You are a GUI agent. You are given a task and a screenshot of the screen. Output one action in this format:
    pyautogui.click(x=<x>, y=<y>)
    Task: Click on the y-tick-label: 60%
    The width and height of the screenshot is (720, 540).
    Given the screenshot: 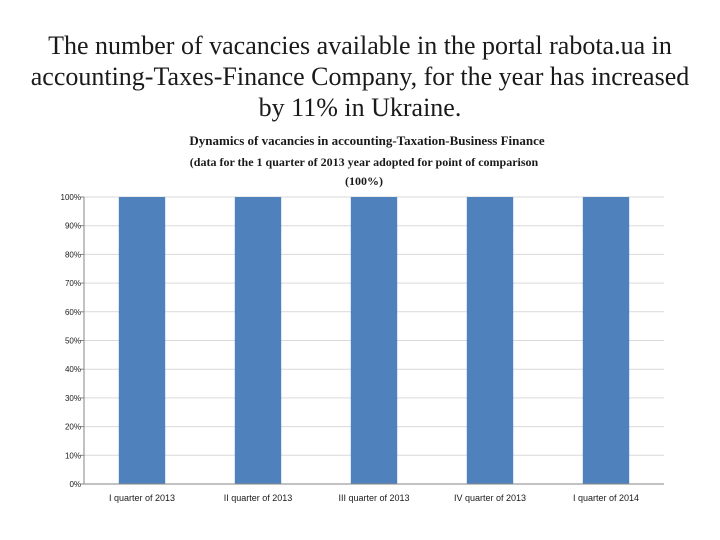 What is the action you would take?
    pyautogui.click(x=73, y=312)
    